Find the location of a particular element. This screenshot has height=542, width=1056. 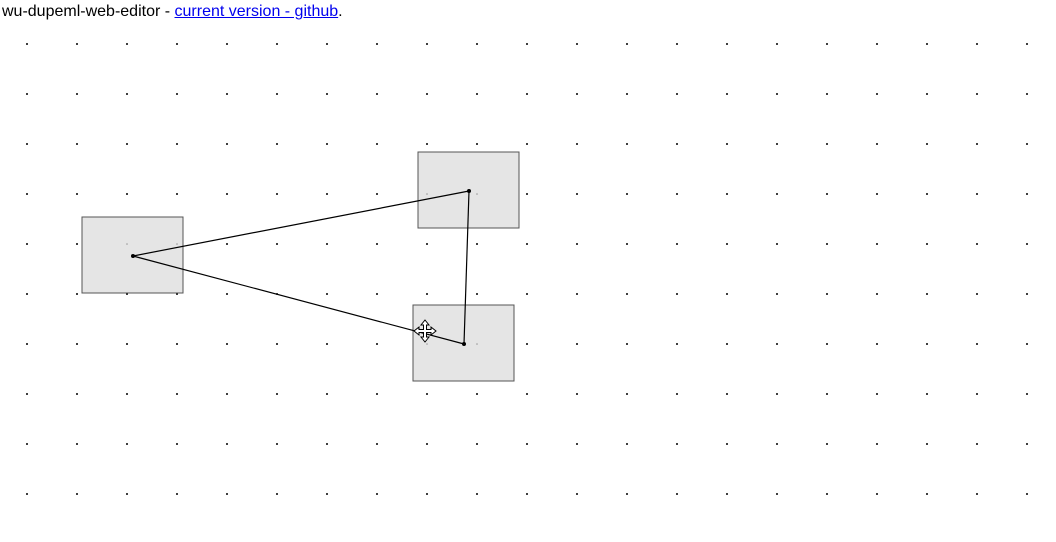

app-title: wu-dupeml-web-editor is located at coordinates (81, 11).